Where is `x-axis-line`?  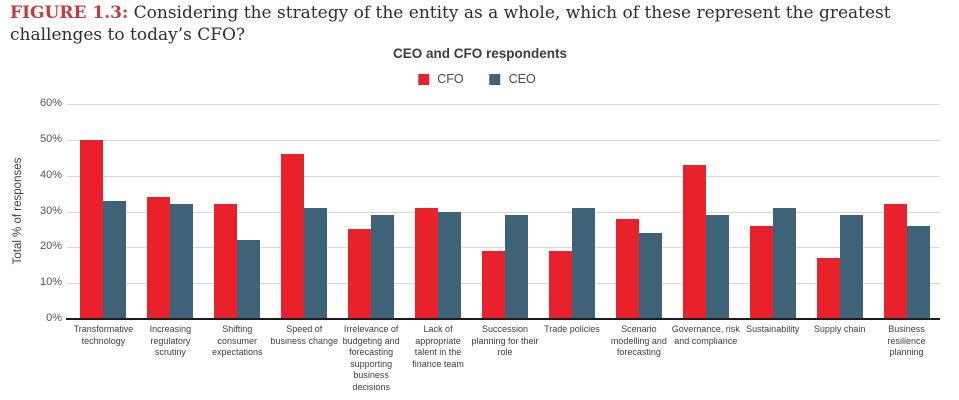 x-axis-line is located at coordinates (503, 319).